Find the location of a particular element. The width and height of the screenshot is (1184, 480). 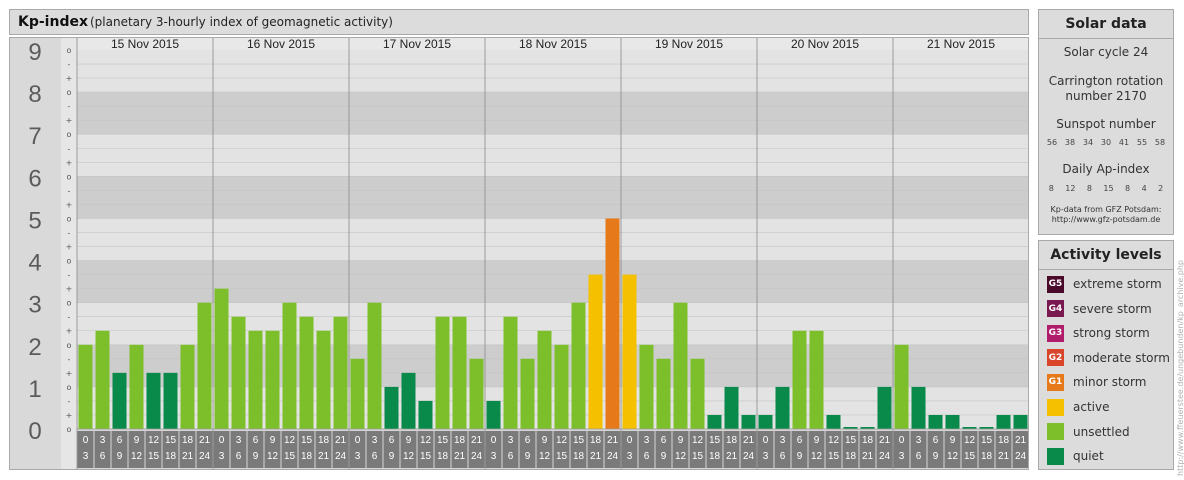

activity-level-item: quiet is located at coordinates (1075, 456).